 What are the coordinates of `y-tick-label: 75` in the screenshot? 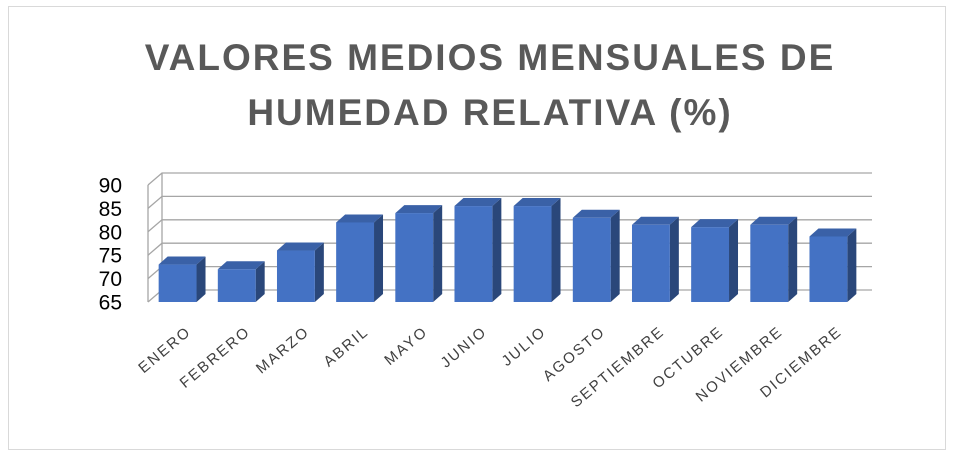 It's located at (110, 256).